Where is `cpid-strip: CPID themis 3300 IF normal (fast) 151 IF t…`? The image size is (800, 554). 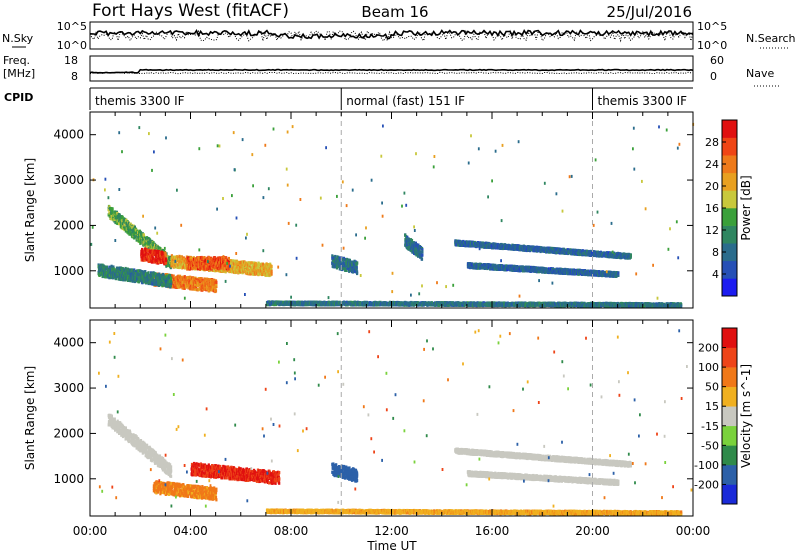
cpid-strip: CPID themis 3300 IF normal (fast) 151 IF t… is located at coordinates (348, 98).